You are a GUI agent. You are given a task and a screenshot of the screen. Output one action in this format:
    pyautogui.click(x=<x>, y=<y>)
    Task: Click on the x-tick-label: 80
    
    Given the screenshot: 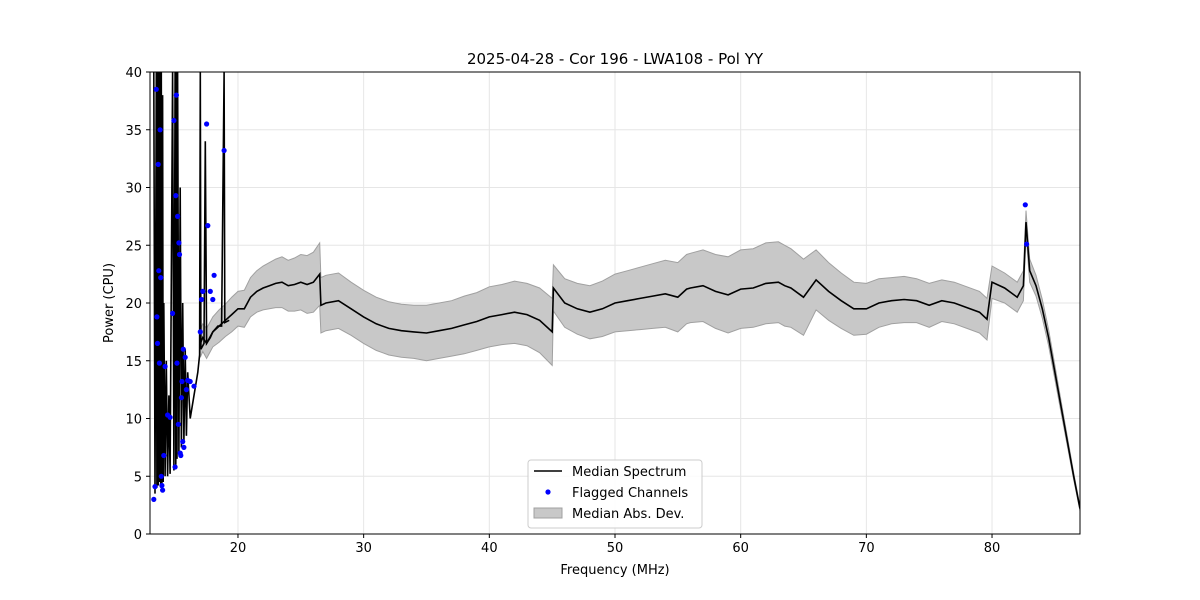 What is the action you would take?
    pyautogui.click(x=992, y=548)
    